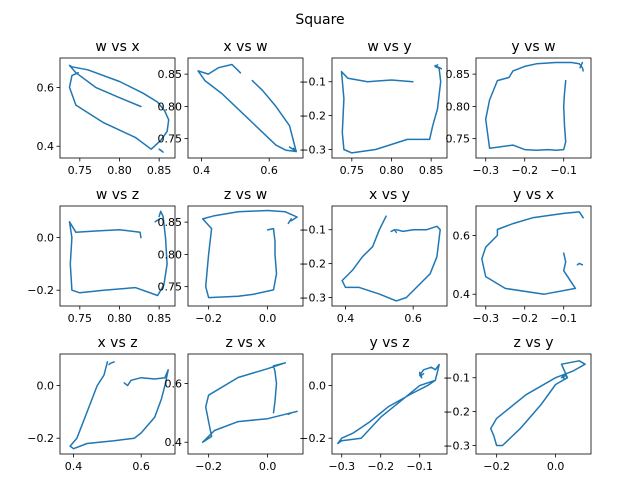 This screenshot has height=480, width=640. I want to click on subplot-9: x vs z 0.4 0.6 −0.2 0.0, so click(101, 404).